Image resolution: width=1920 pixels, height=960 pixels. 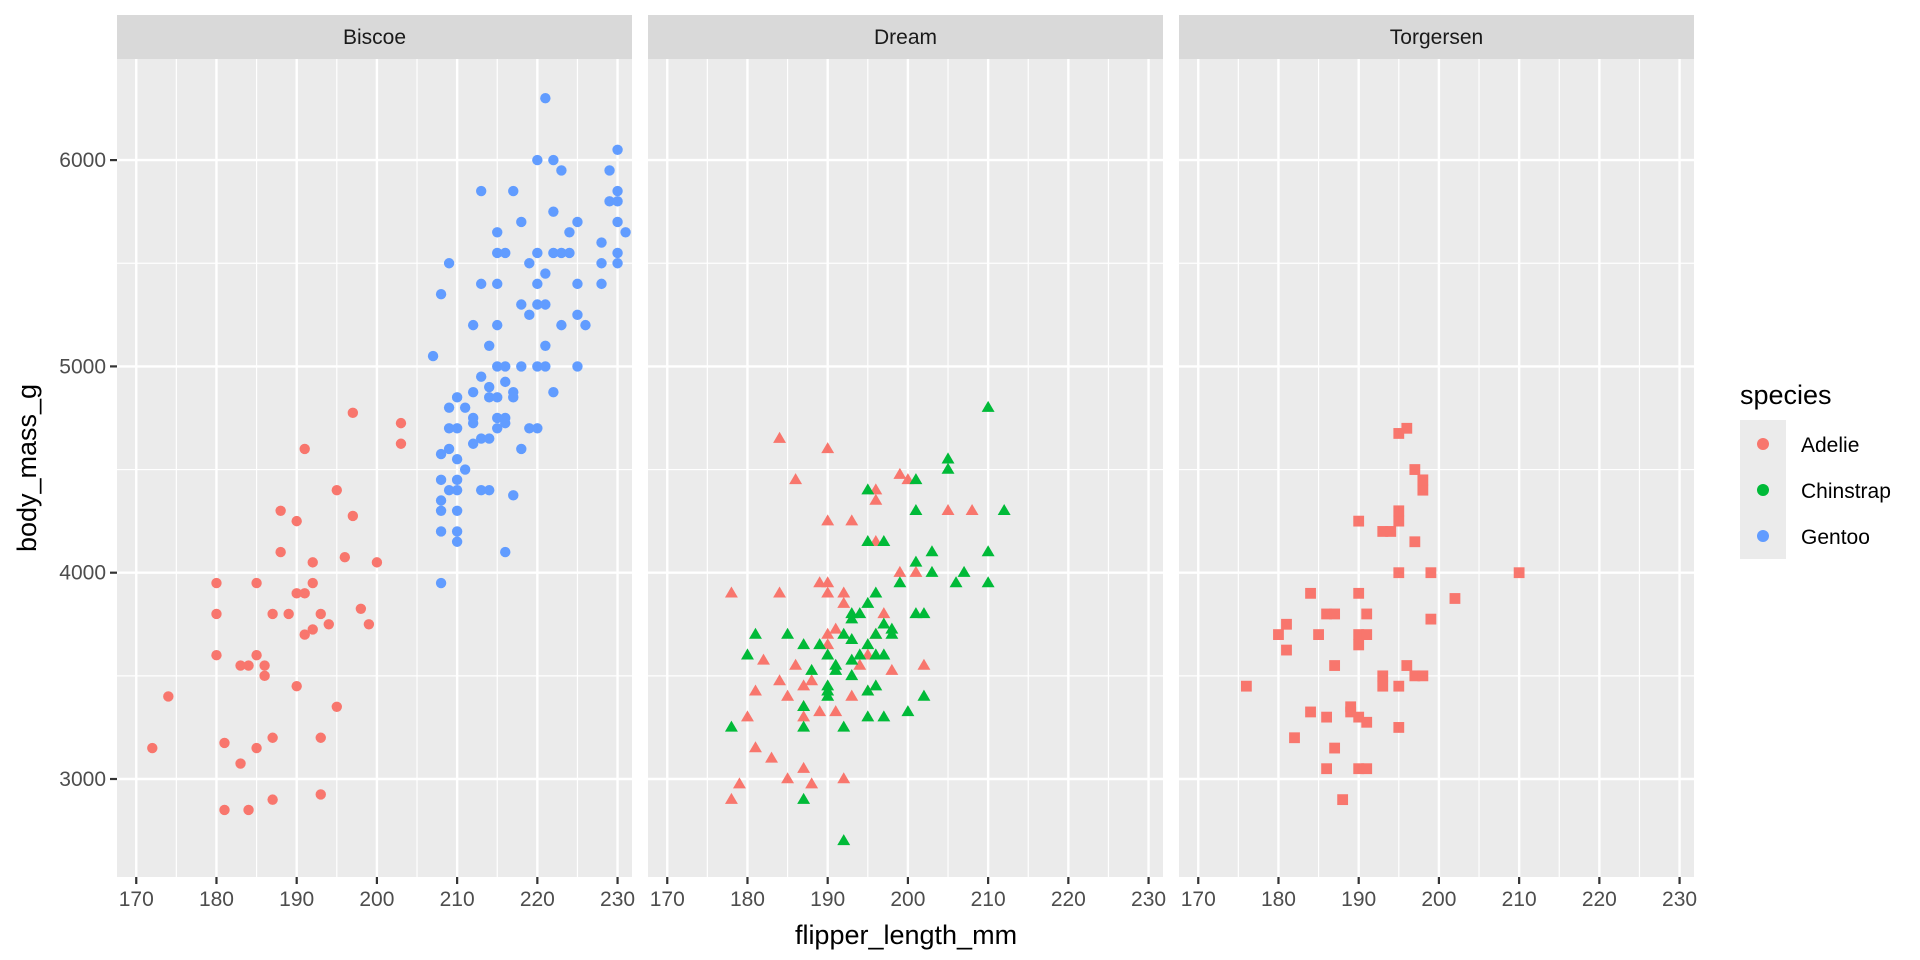 I want to click on x-tick-label: 200, so click(x=376, y=899).